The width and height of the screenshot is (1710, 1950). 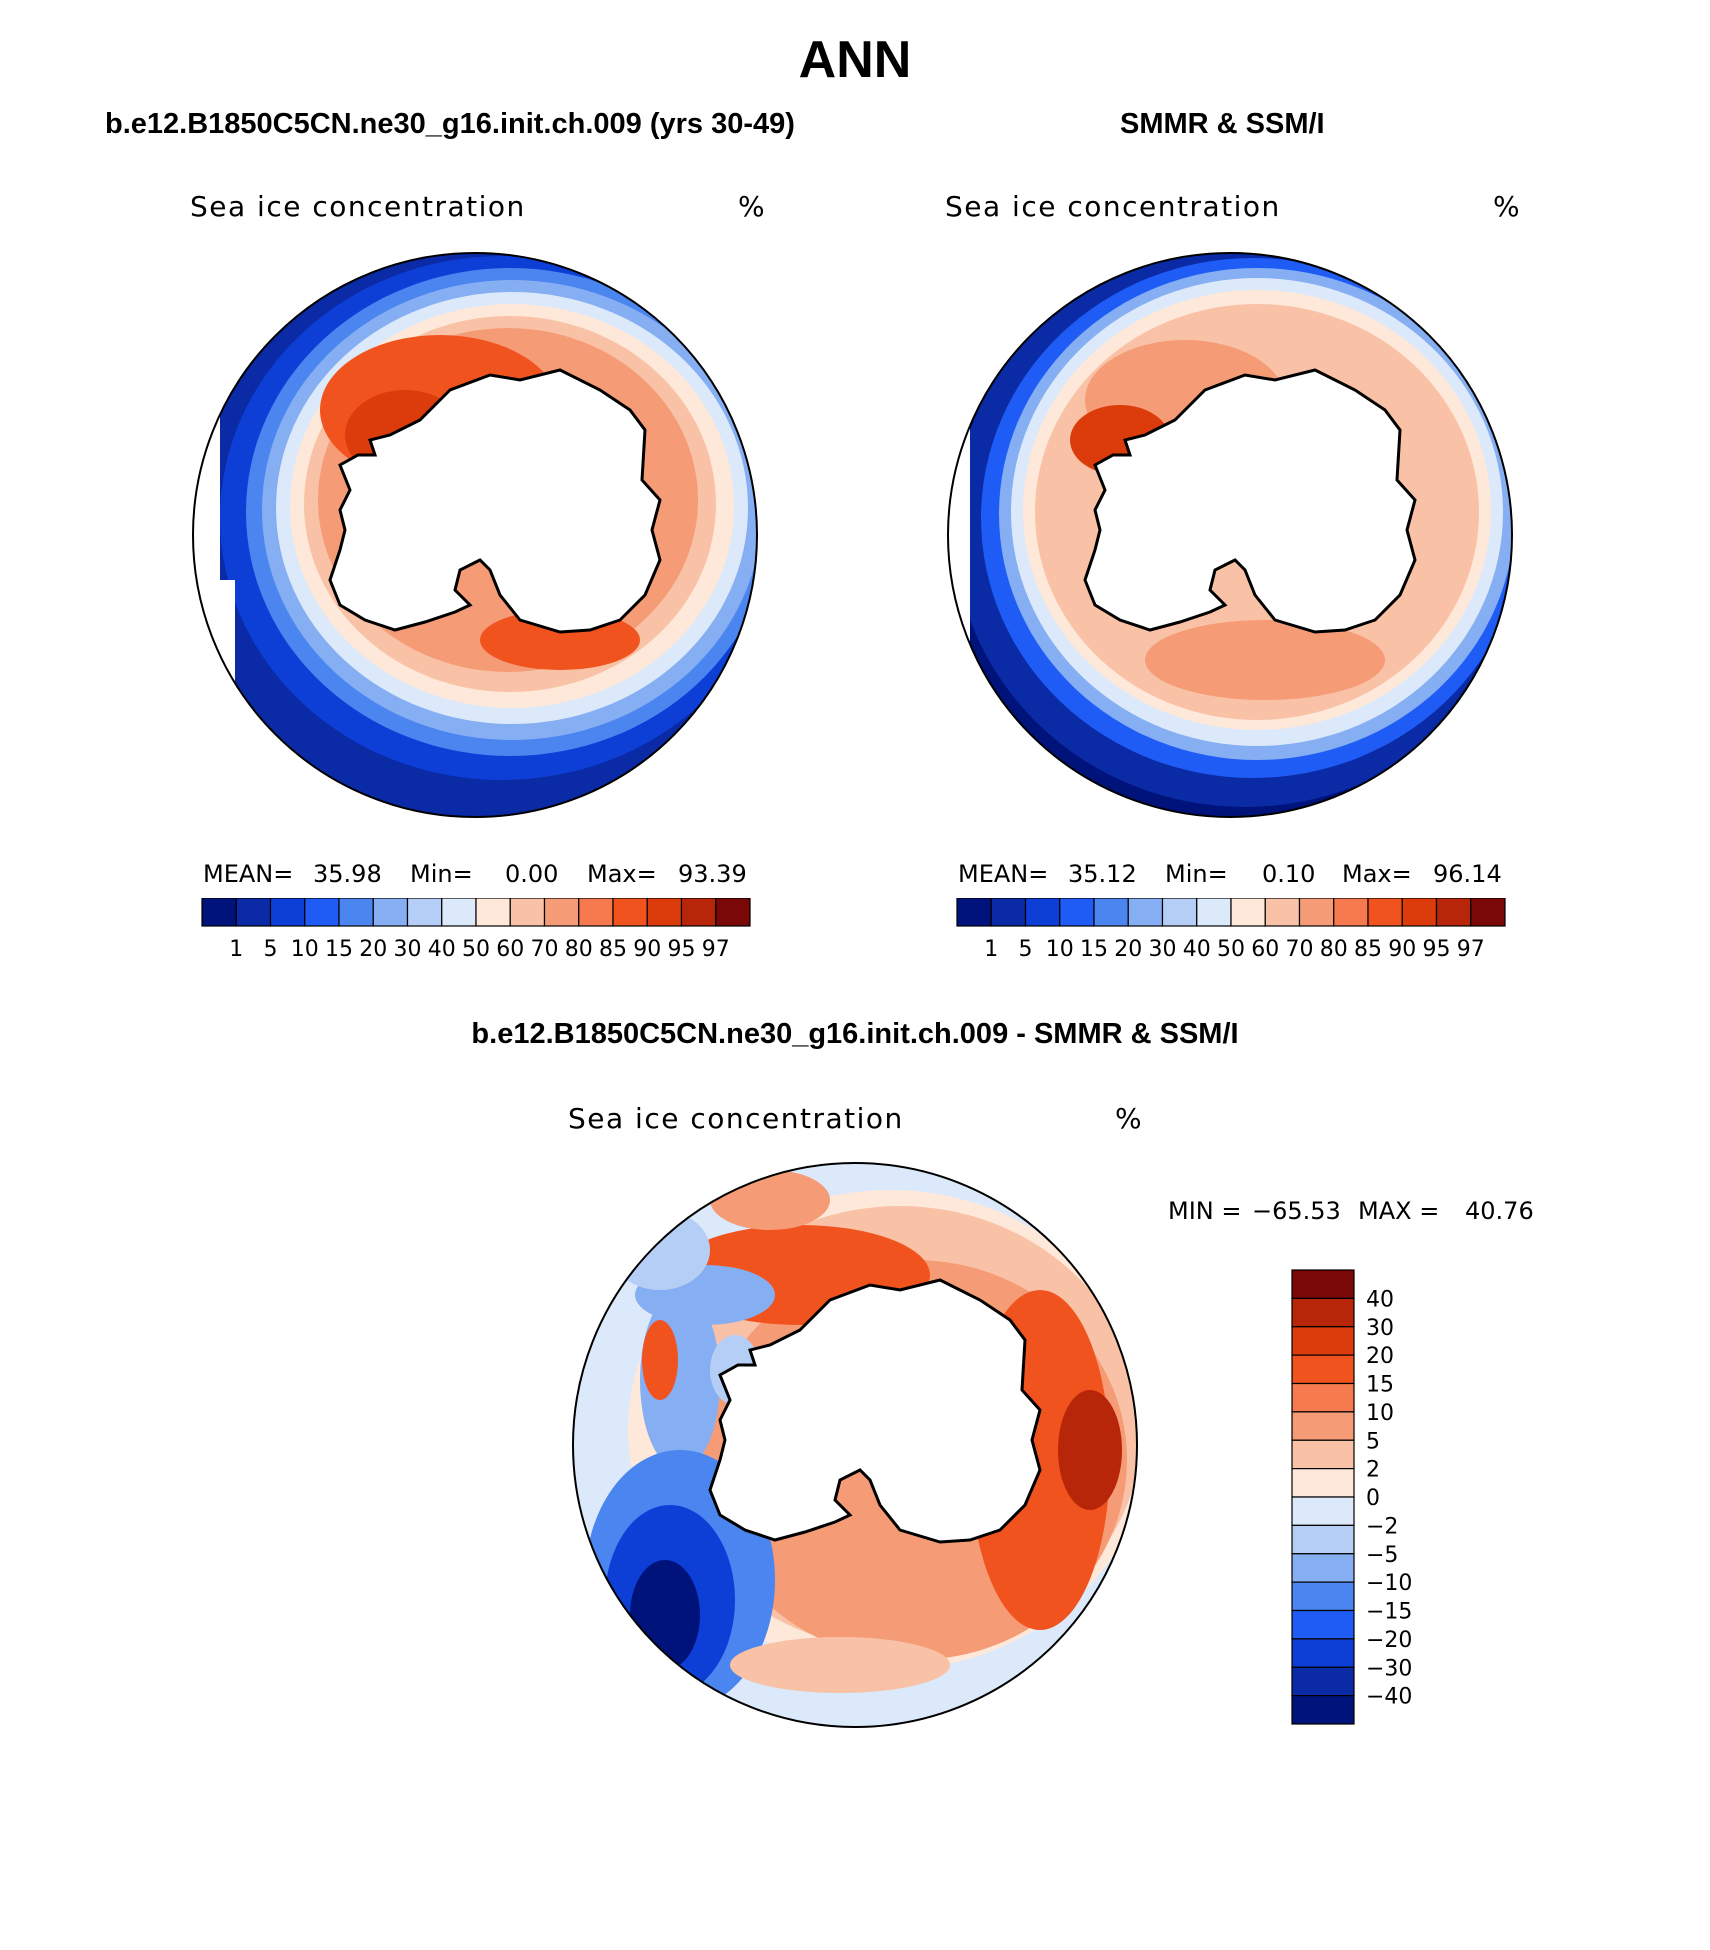 What do you see at coordinates (1196, 874) in the screenshot?
I see `panel2-min-label: Min=` at bounding box center [1196, 874].